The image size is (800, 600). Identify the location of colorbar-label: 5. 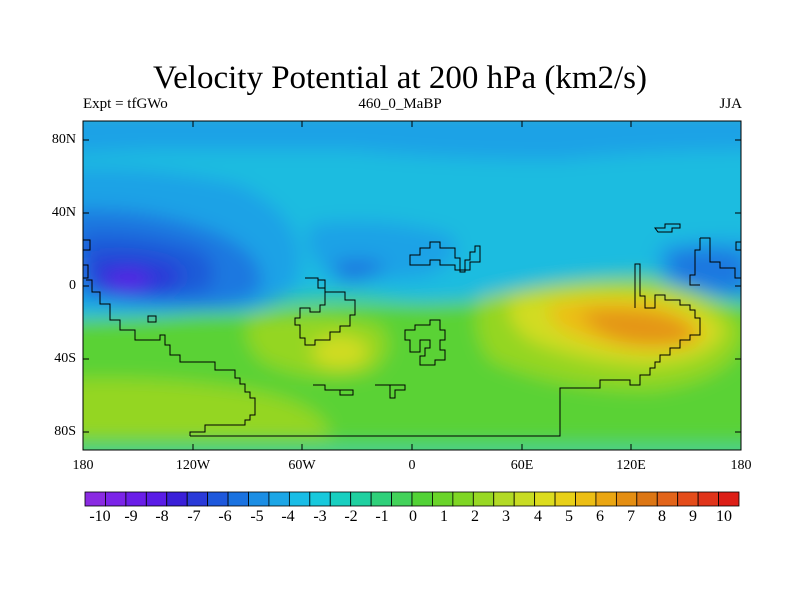
(569, 516).